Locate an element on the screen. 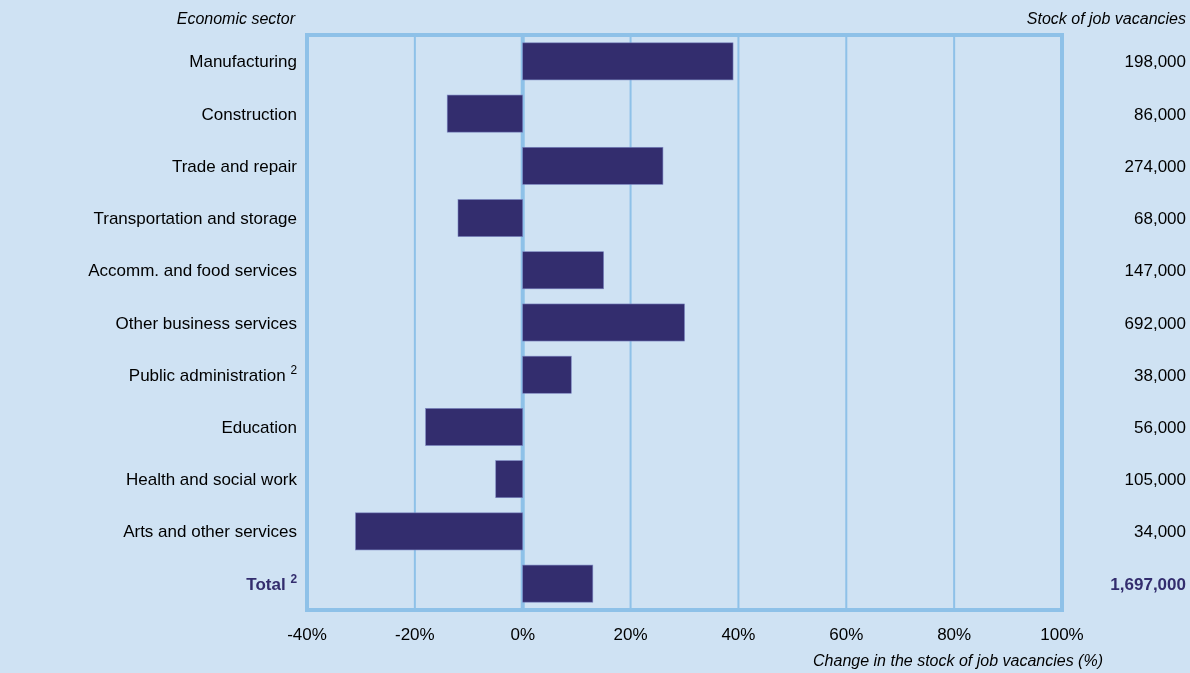  x-tick-label: -40% is located at coordinates (307, 634).